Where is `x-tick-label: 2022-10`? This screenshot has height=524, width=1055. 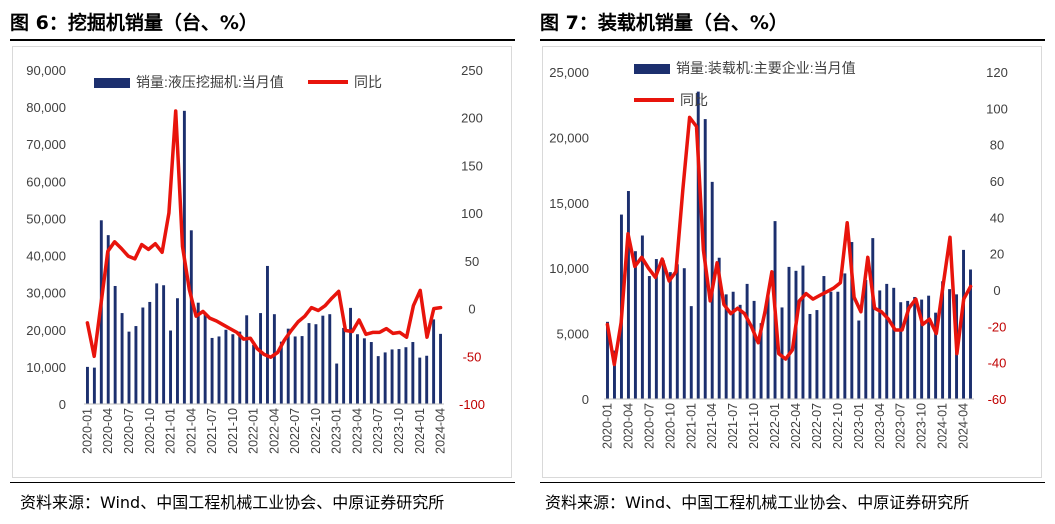 x-tick-label: 2022-10 is located at coordinates (316, 431).